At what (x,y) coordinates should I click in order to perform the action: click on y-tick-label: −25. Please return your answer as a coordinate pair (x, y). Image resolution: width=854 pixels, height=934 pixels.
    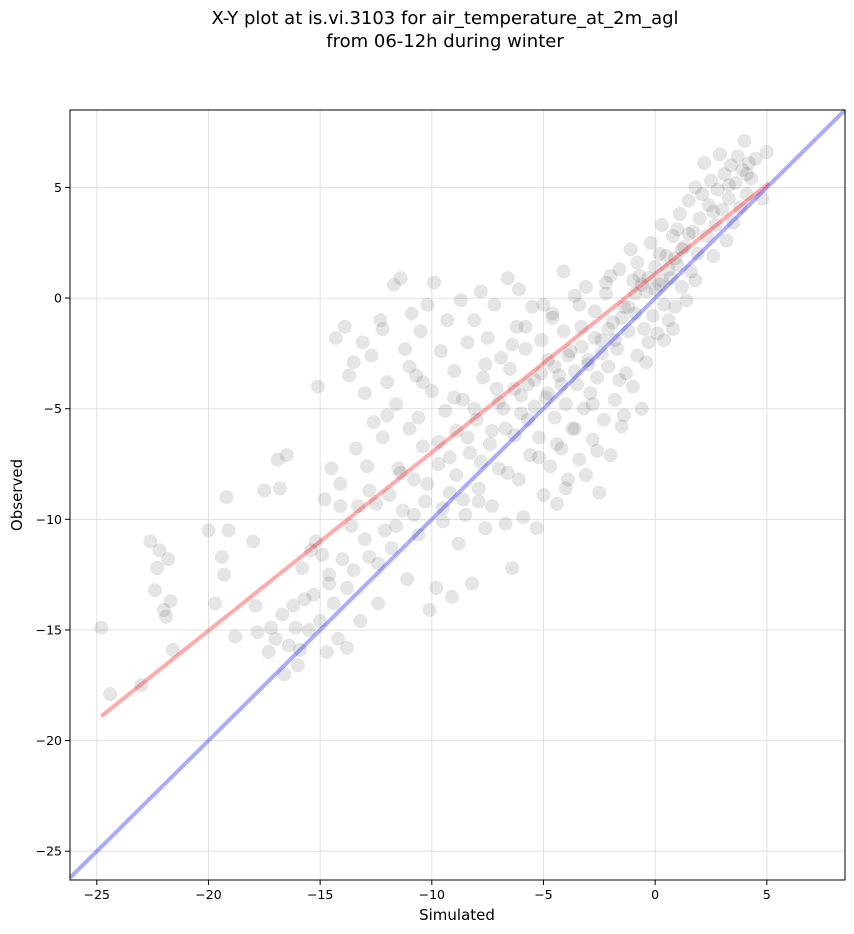
    Looking at the image, I should click on (49, 851).